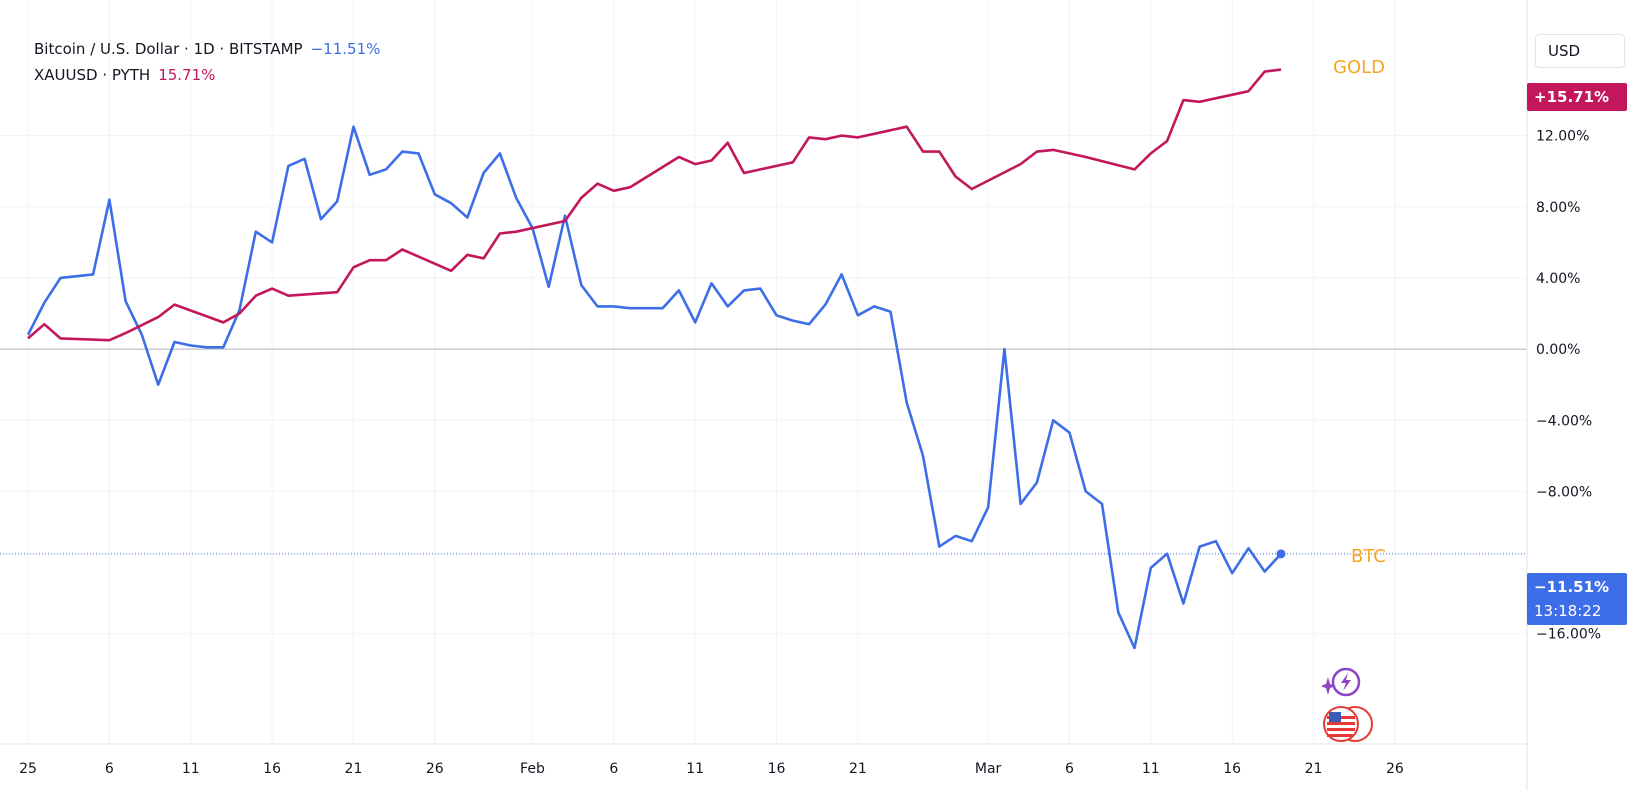  Describe the element at coordinates (988, 769) in the screenshot. I see `x-tick-label: Mar` at that location.